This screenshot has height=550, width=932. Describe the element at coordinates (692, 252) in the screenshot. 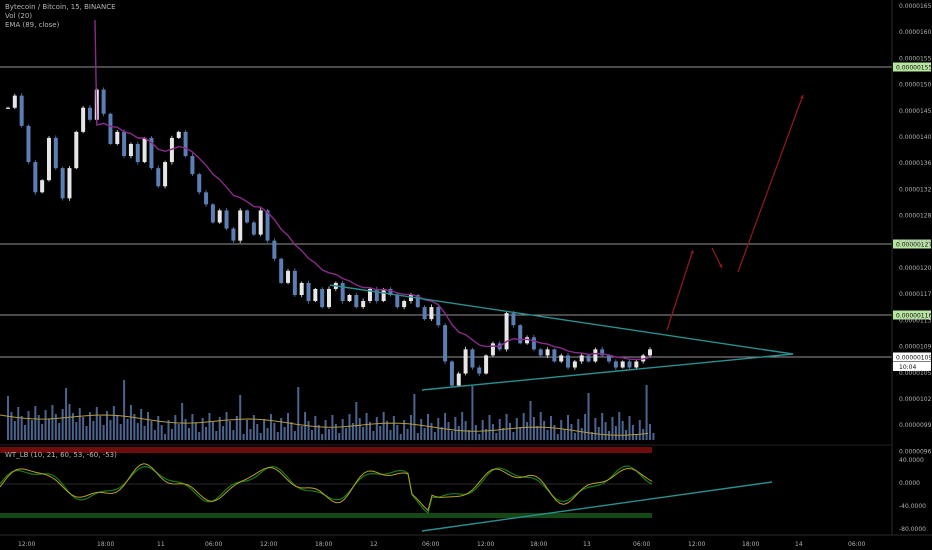

I see `projection-arrowhead` at that location.